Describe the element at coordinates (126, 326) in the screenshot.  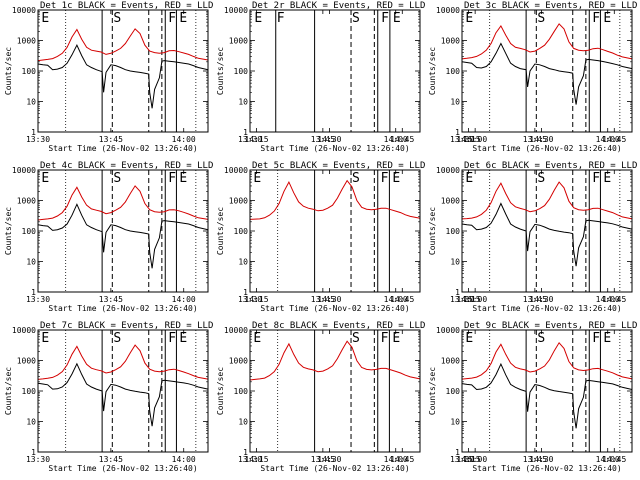
I see `panel-title: Det 7c BLACK = Events, RED = LLD` at that location.